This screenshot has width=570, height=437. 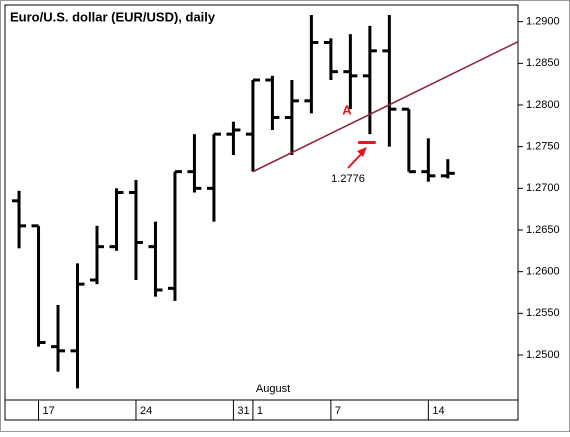 What do you see at coordinates (243, 411) in the screenshot?
I see `x-tick-label: 31` at bounding box center [243, 411].